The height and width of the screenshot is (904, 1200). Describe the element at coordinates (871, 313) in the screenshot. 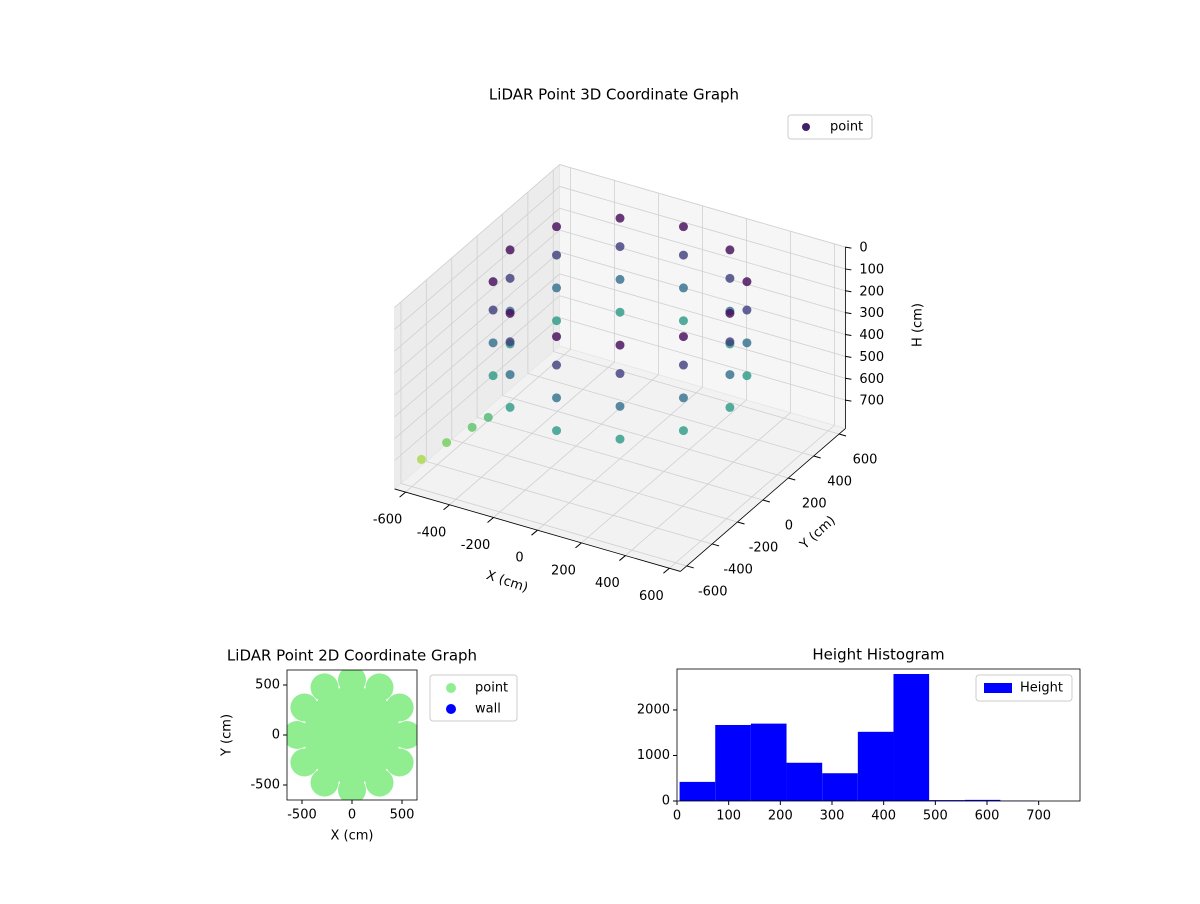

I see `z-tick-label: 300` at that location.